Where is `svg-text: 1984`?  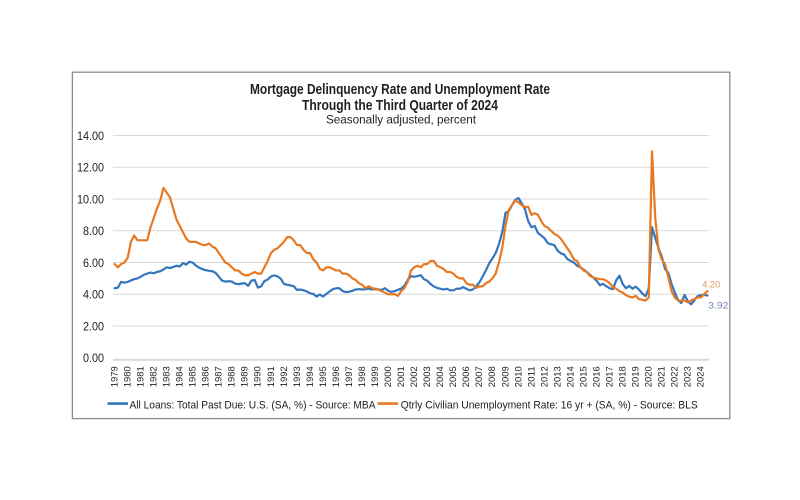
svg-text: 1984 is located at coordinates (180, 376).